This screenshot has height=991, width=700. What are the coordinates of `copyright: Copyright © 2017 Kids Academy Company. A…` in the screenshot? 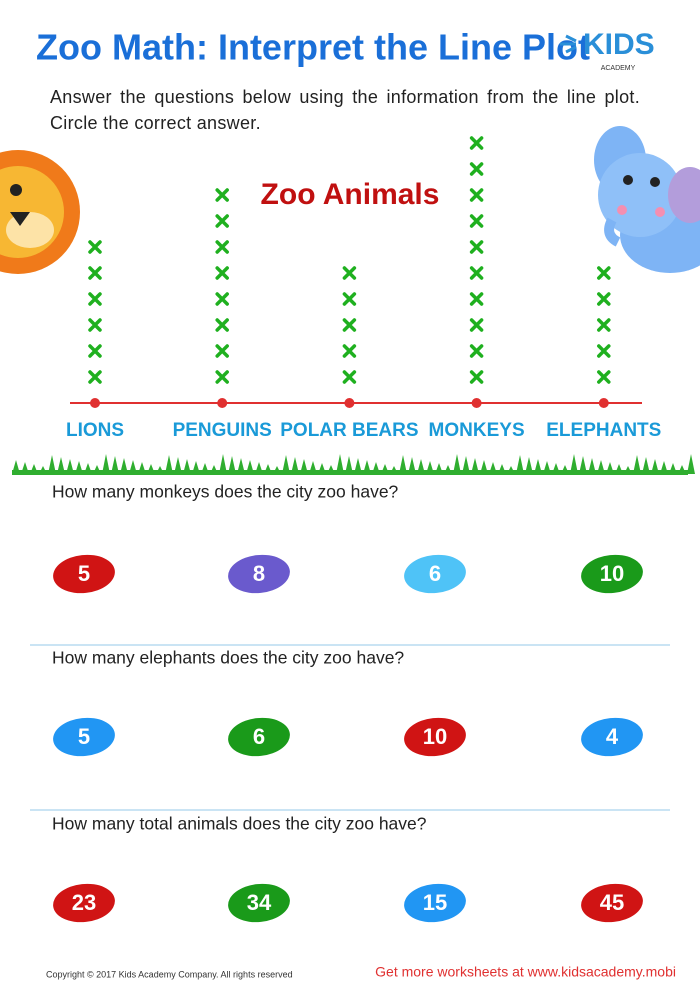 It's located at (169, 974).